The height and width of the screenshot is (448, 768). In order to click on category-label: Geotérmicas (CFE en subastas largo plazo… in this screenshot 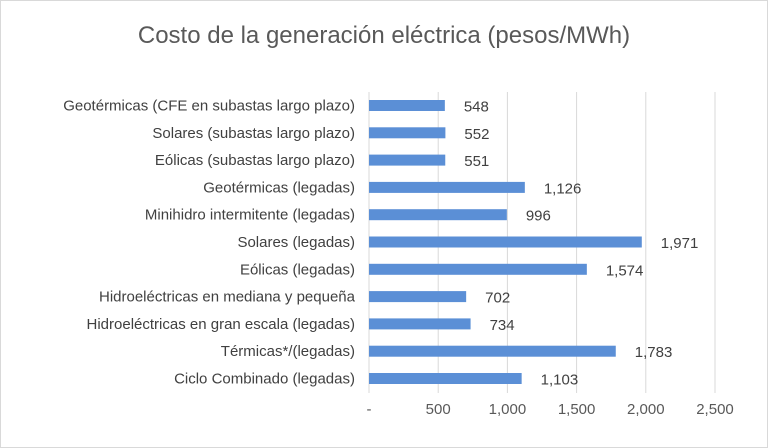, I will do `click(209, 106)`.